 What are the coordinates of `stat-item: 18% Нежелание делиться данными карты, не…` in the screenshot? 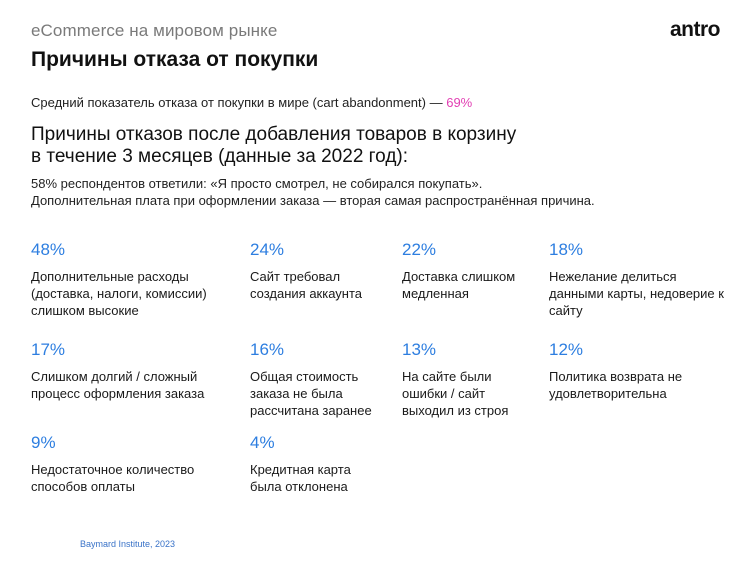 It's located at (636, 279).